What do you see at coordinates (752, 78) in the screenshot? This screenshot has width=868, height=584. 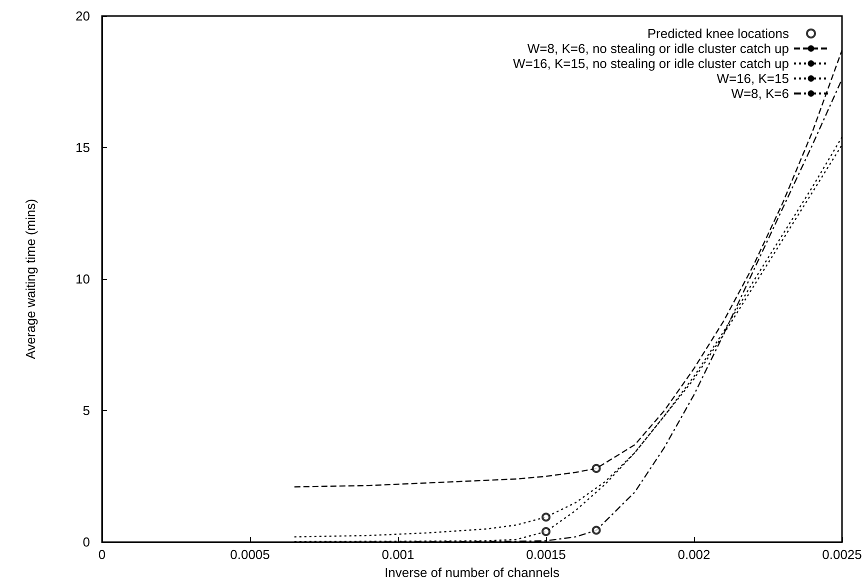 I see `legend-label: W=16, K=15` at bounding box center [752, 78].